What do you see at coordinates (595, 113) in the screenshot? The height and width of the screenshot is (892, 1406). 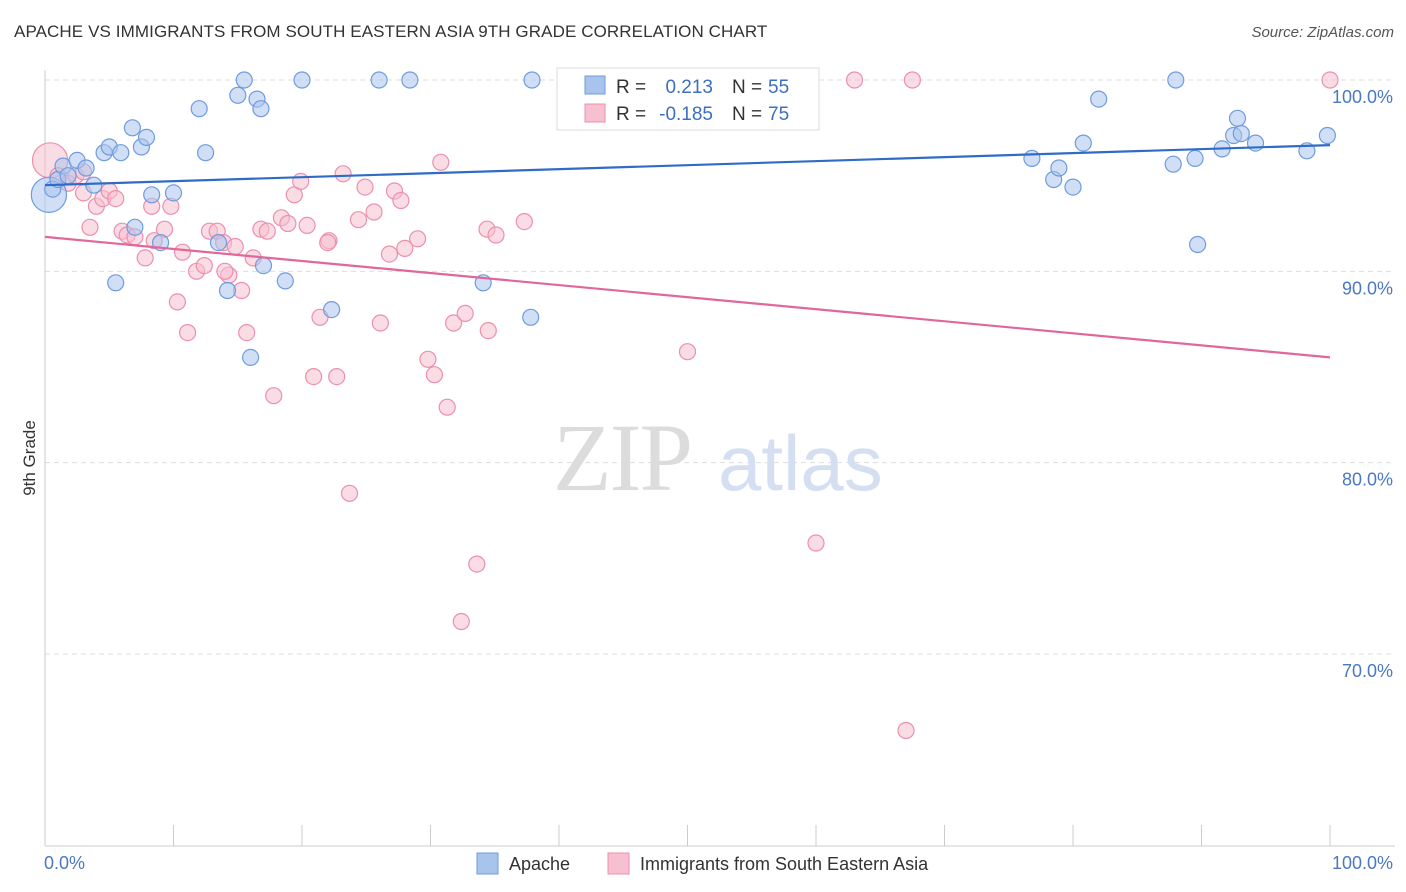 I see `legend-swatch-immigrants` at bounding box center [595, 113].